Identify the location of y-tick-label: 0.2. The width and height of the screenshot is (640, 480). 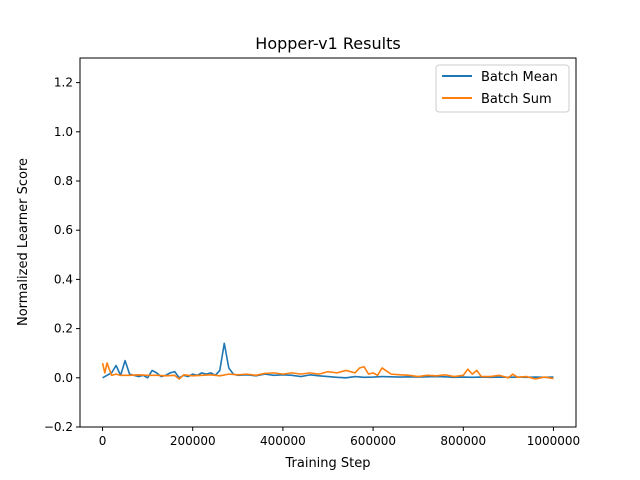
(63, 329).